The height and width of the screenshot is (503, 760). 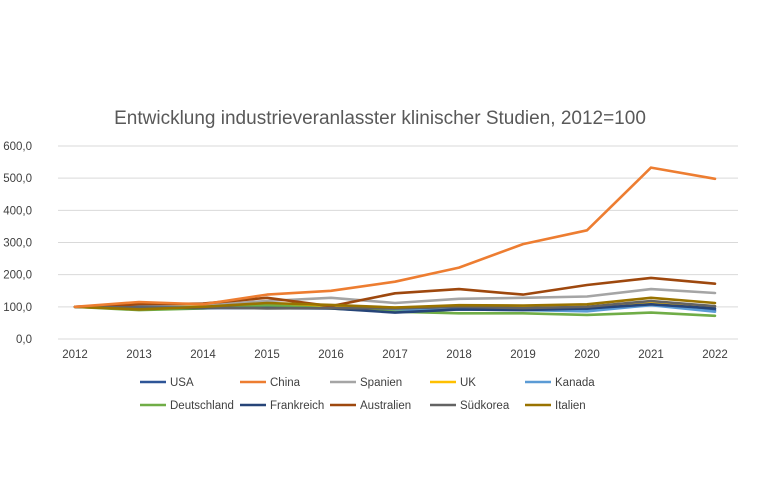 What do you see at coordinates (202, 406) in the screenshot?
I see `legend-label: Deutschland` at bounding box center [202, 406].